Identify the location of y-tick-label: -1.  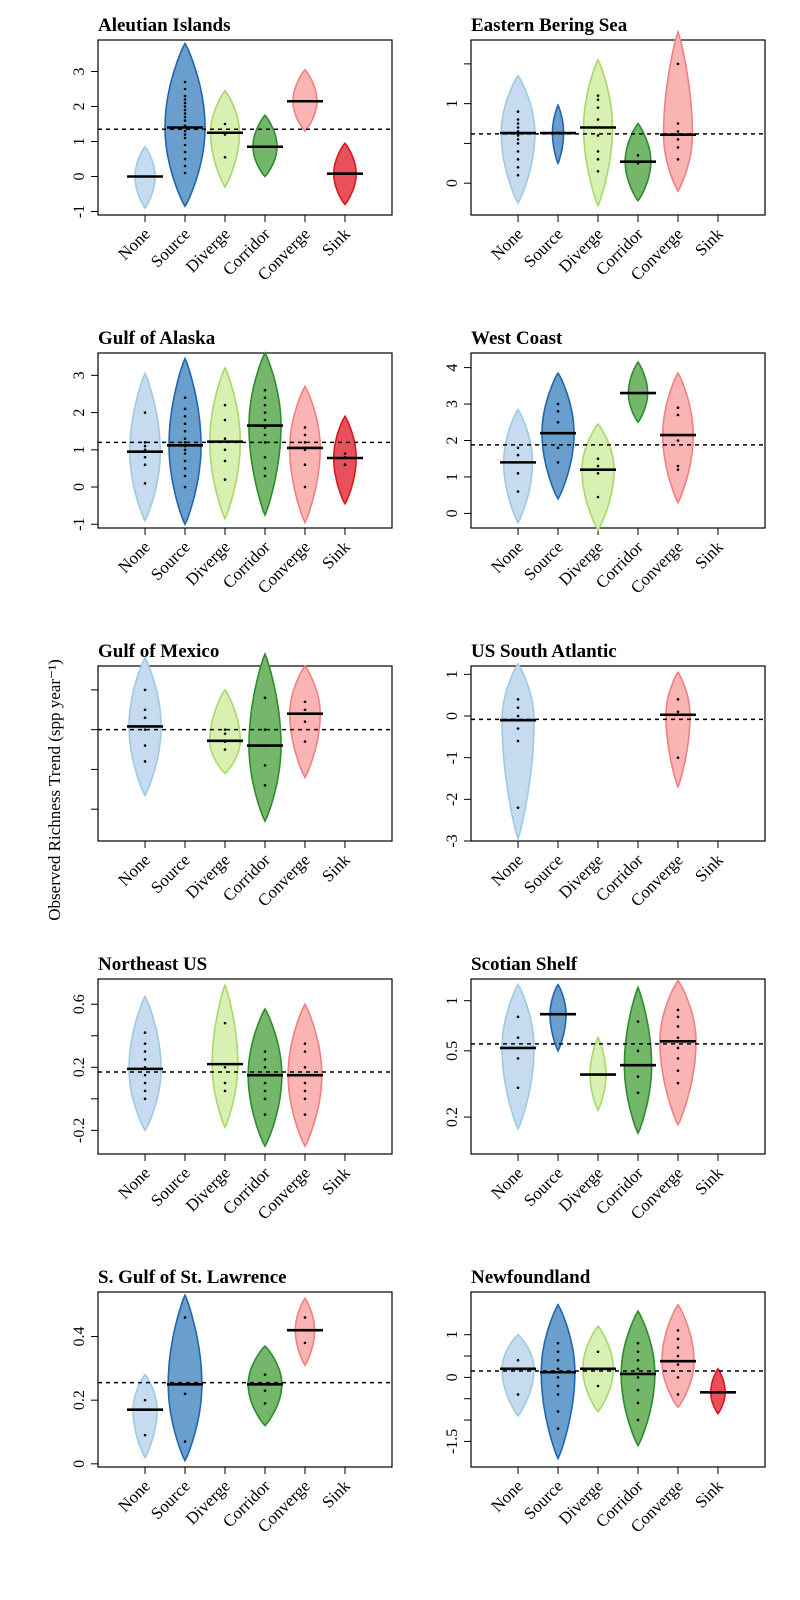
(79, 211).